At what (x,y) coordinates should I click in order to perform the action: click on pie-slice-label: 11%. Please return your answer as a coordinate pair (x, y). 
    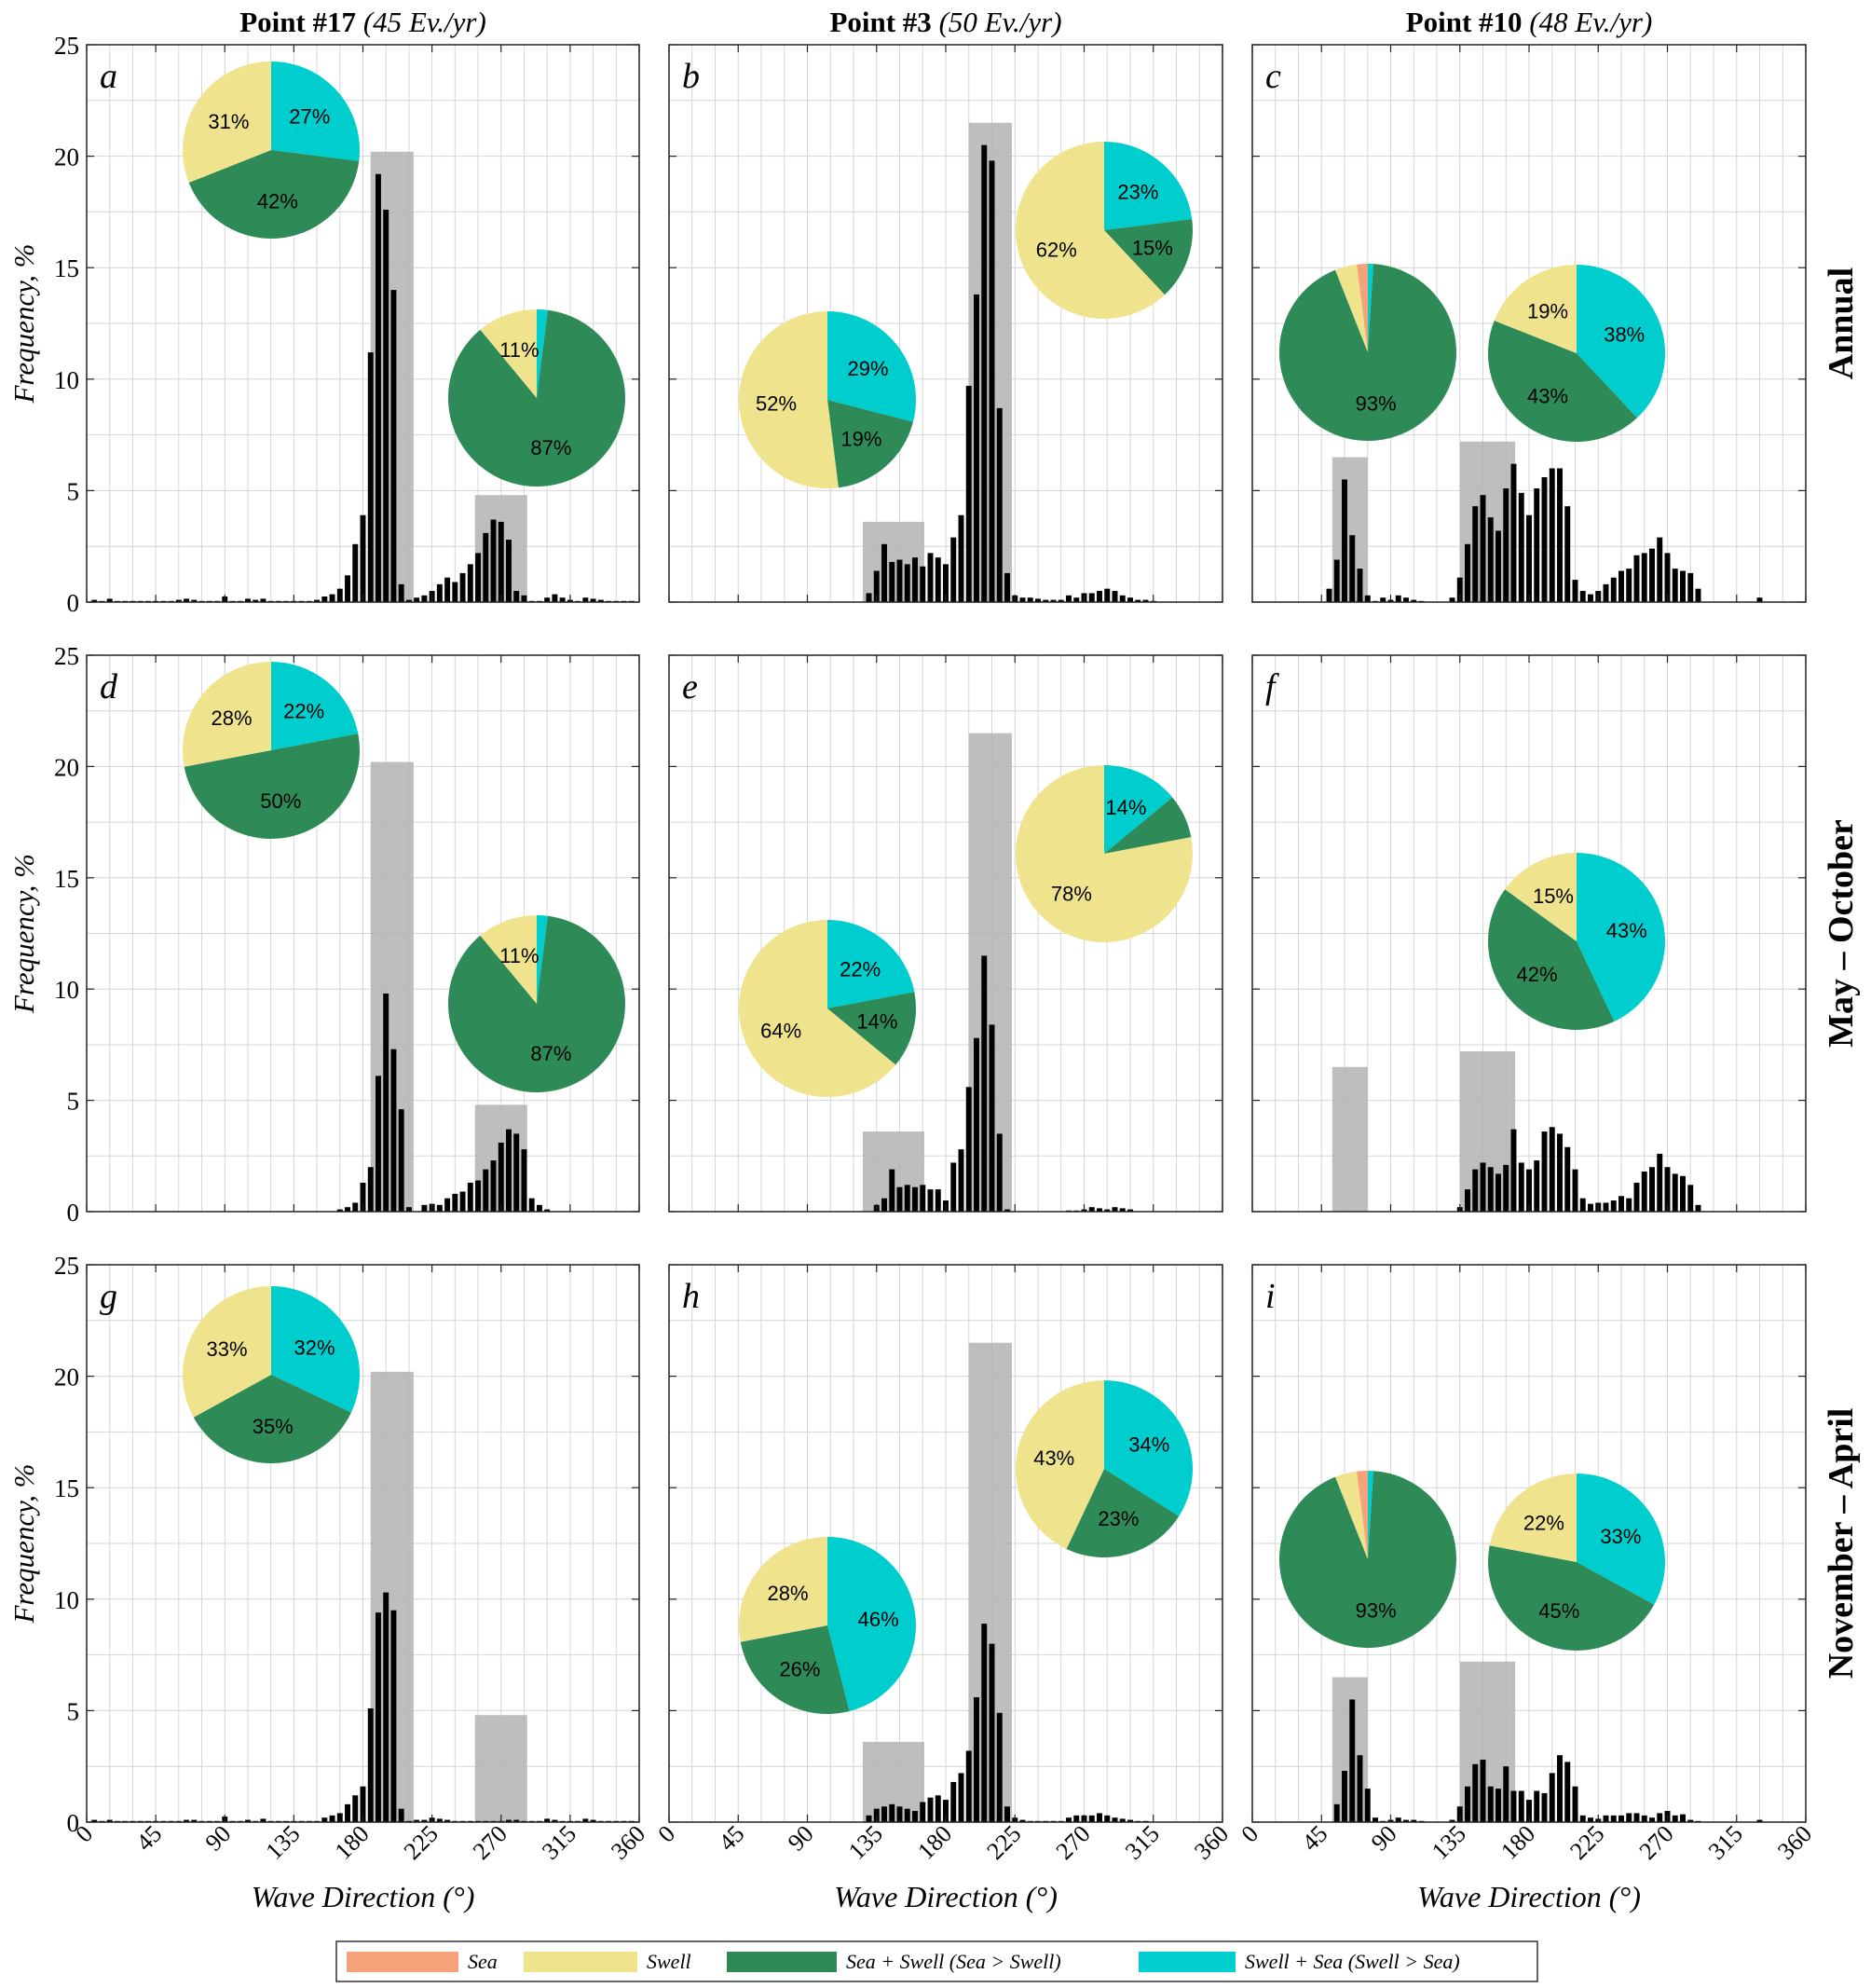
    Looking at the image, I should click on (519, 350).